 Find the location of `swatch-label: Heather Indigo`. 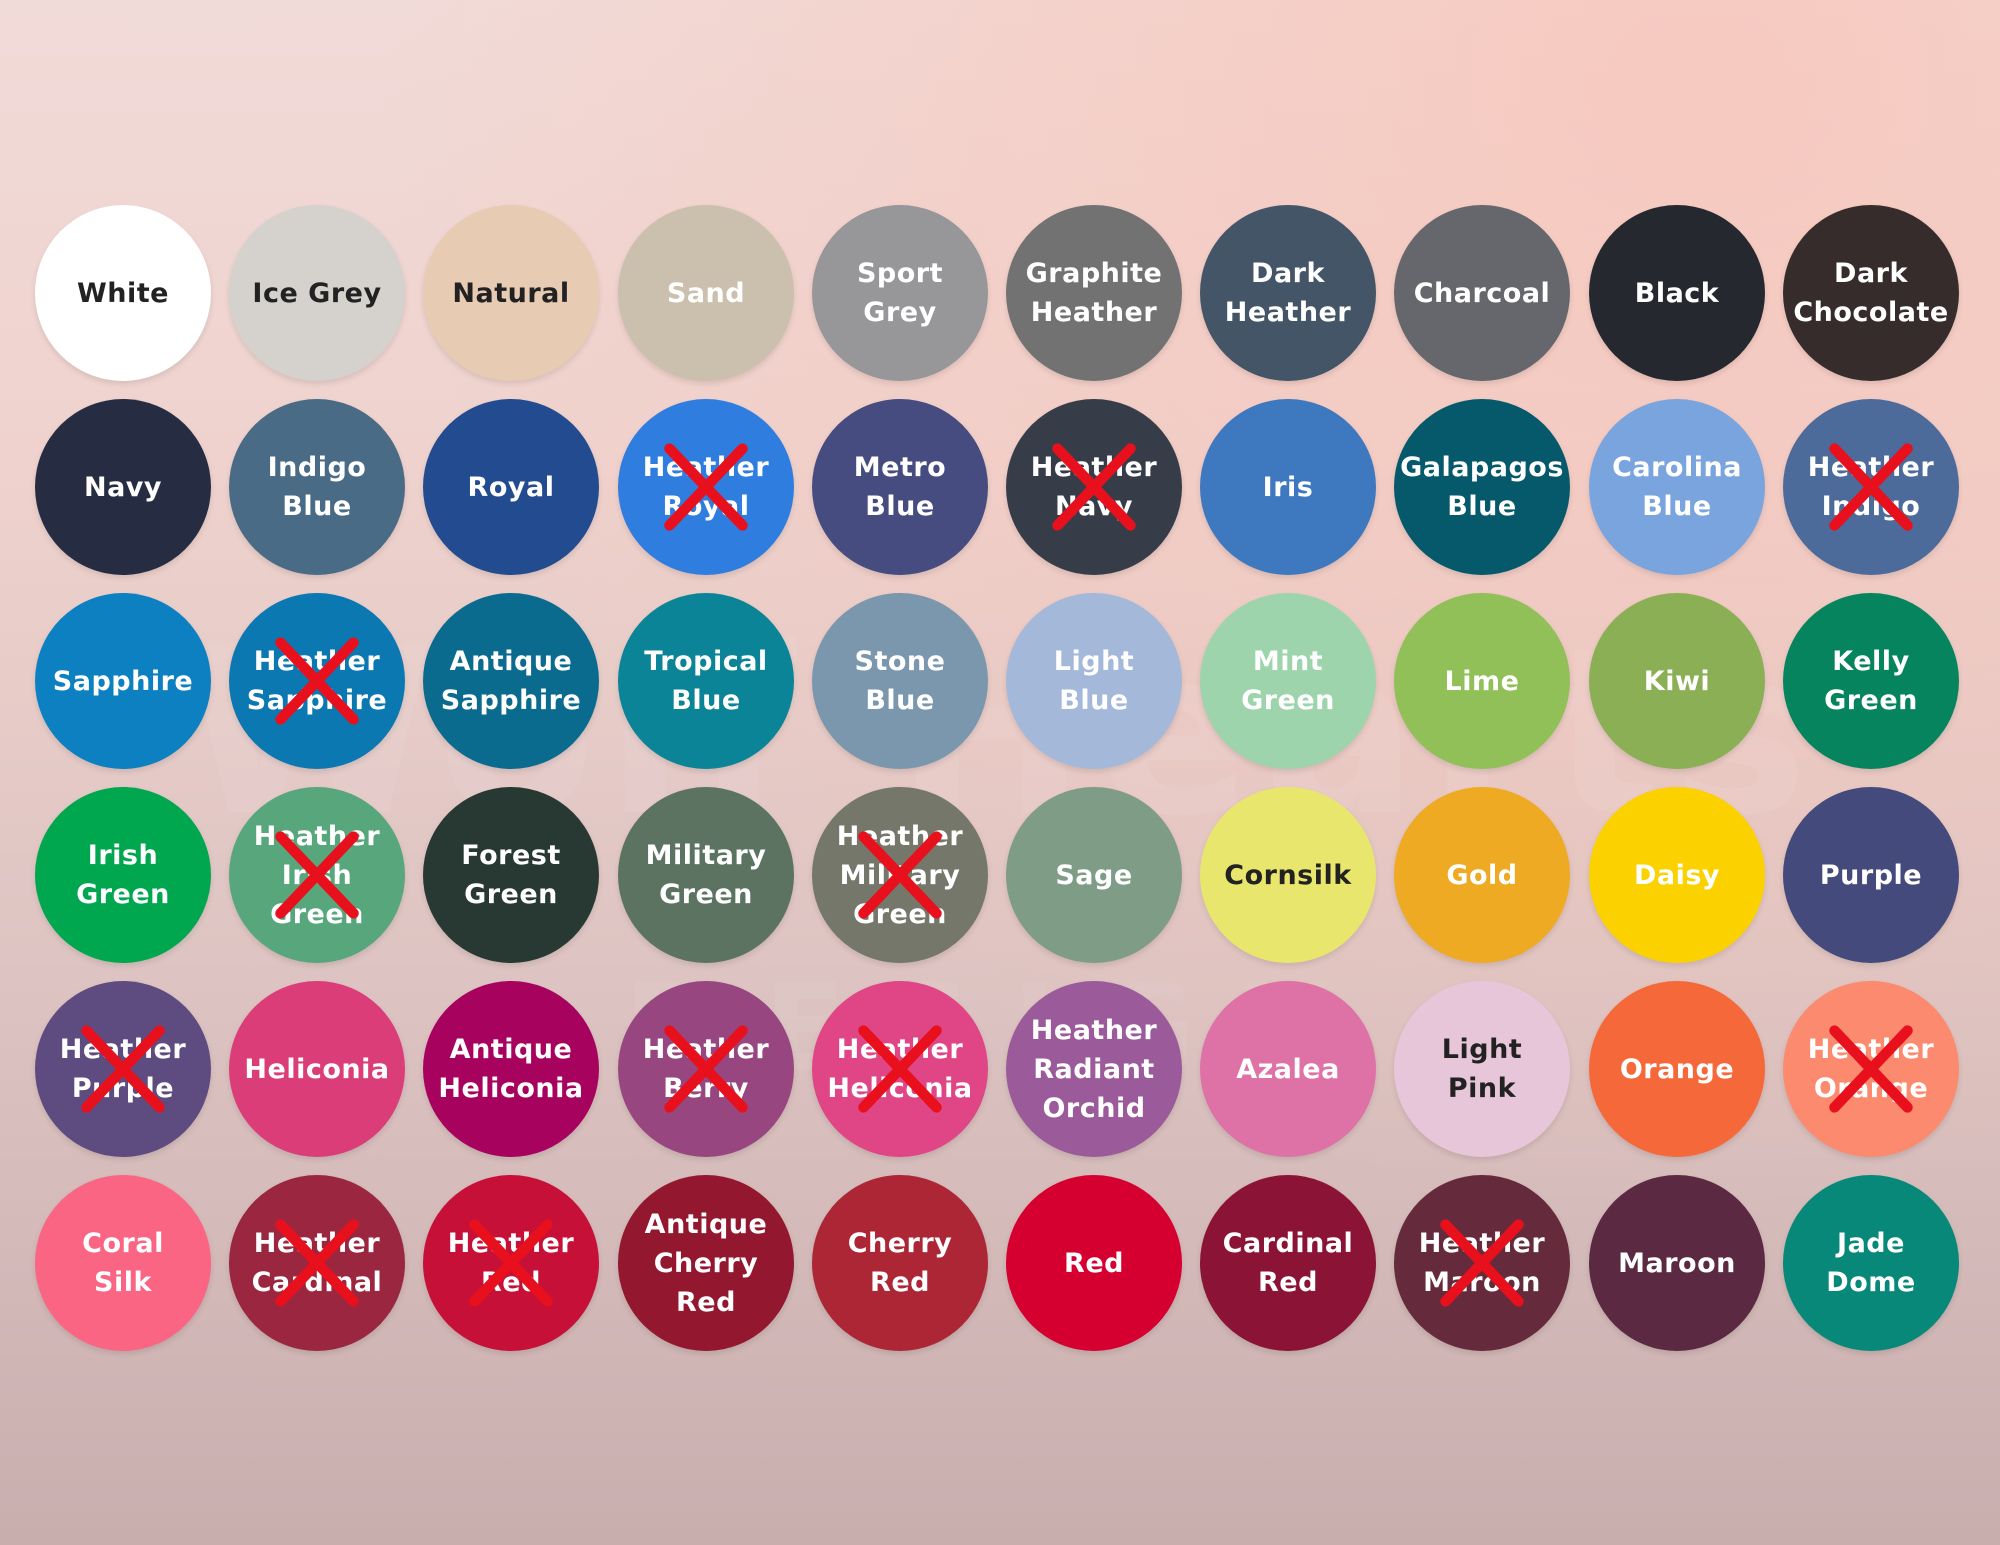

swatch-label: Heather Indigo is located at coordinates (1871, 487).